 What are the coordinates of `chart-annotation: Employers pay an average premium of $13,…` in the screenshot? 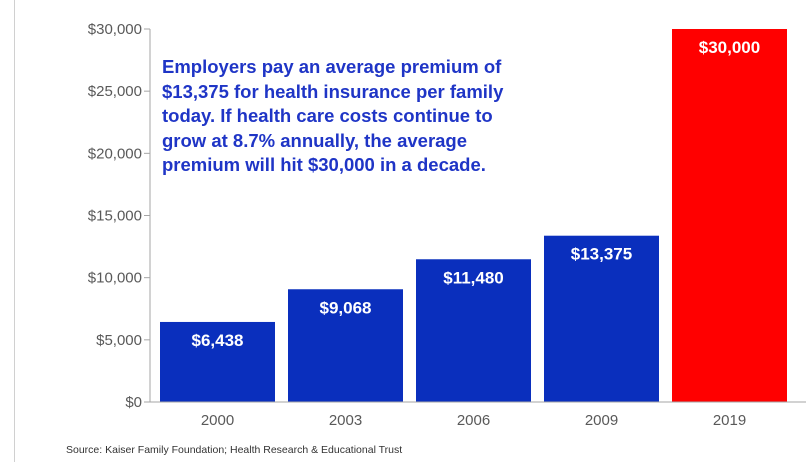 It's located at (333, 115).